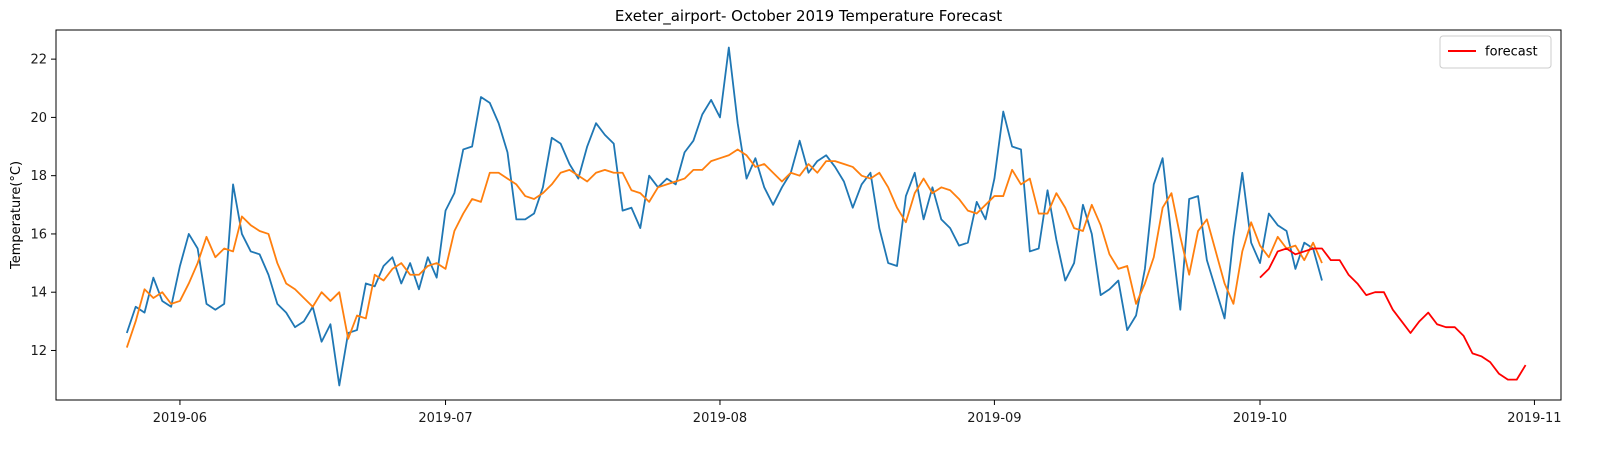 This screenshot has height=449, width=1617. I want to click on legend-label-forecast: forecast, so click(1511, 52).